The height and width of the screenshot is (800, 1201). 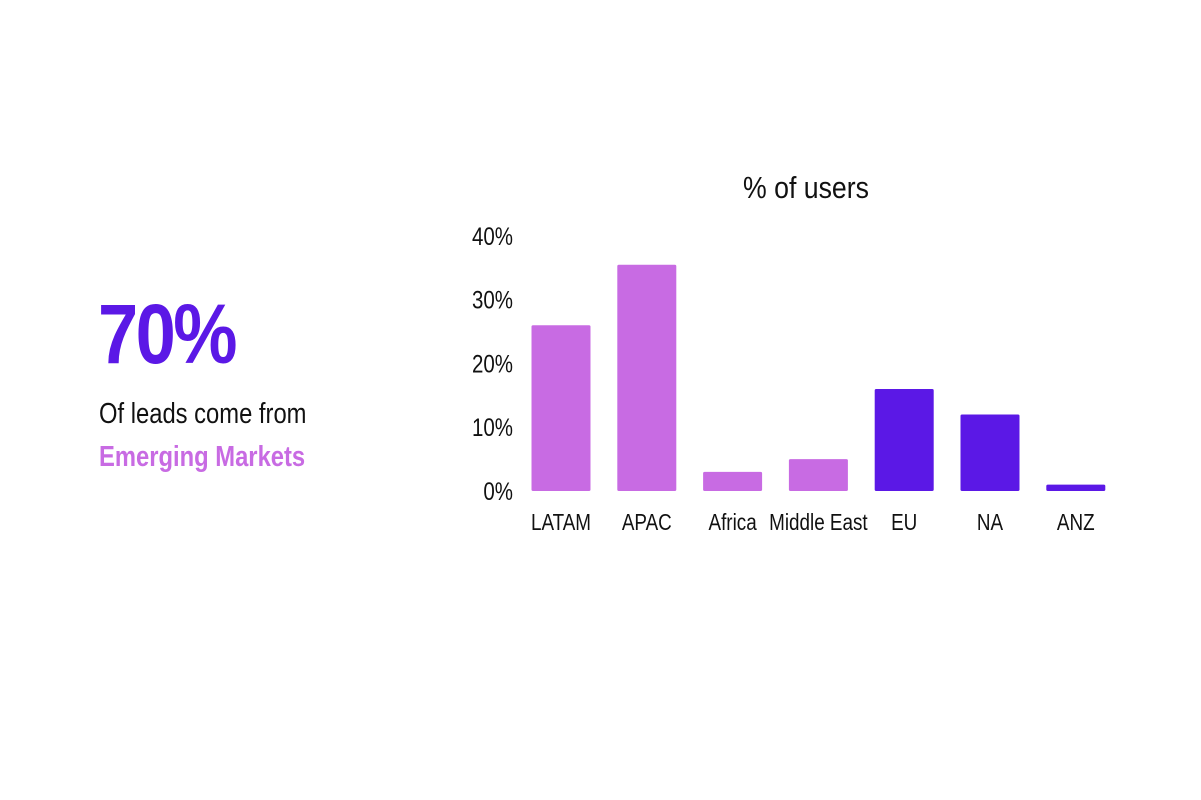 I want to click on bar-middle-east, so click(x=818, y=475).